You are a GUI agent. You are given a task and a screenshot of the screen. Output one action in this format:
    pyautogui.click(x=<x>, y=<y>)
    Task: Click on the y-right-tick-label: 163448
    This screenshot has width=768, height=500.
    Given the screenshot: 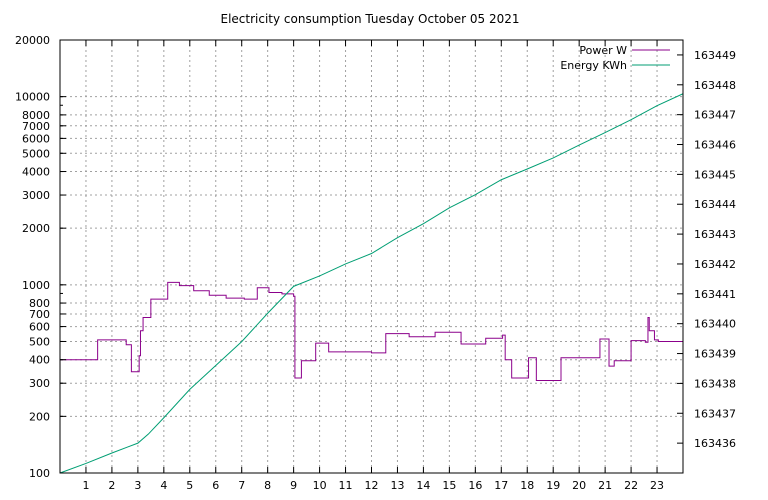 What is the action you would take?
    pyautogui.click(x=715, y=85)
    